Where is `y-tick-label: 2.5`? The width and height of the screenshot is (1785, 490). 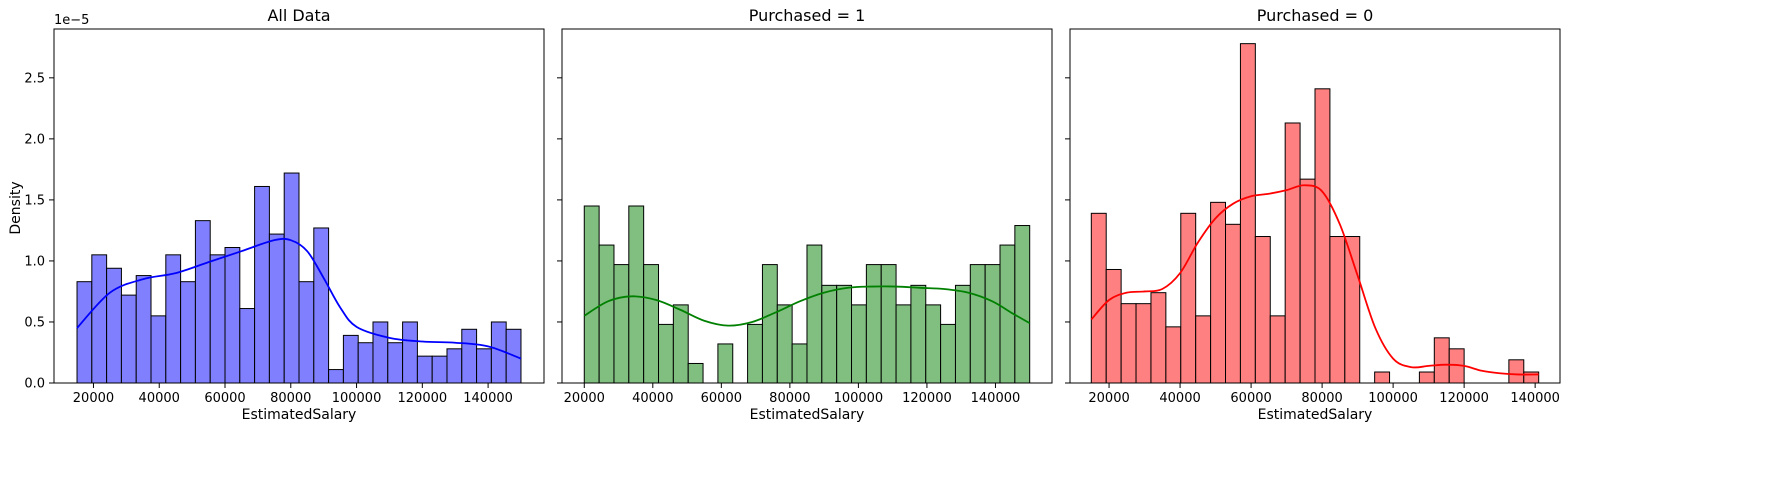
y-tick-label: 2.5 is located at coordinates (34, 78).